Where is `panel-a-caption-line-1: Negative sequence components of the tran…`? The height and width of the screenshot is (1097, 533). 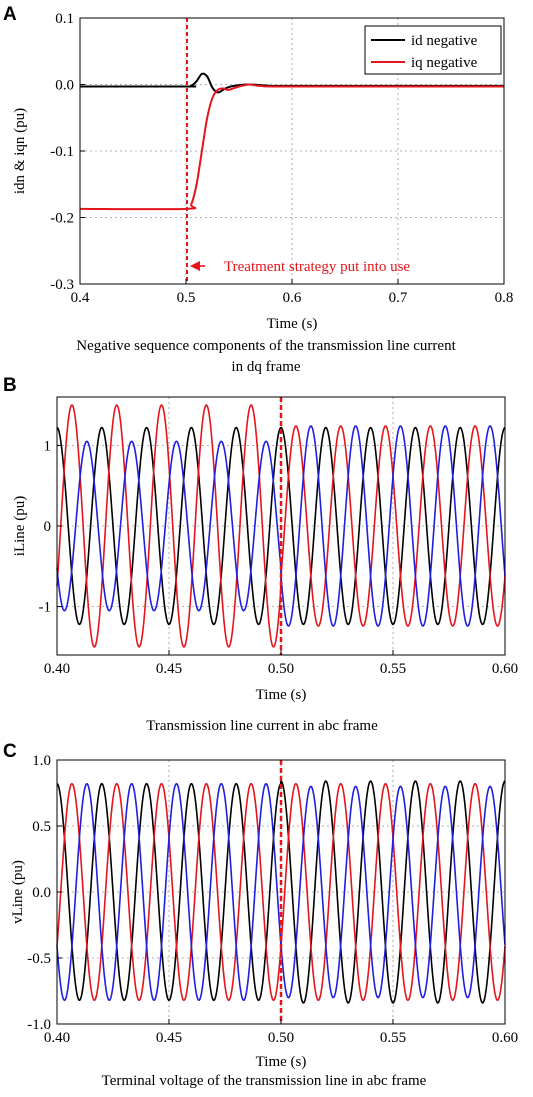 panel-a-caption-line-1: Negative sequence components of the tran… is located at coordinates (266, 346).